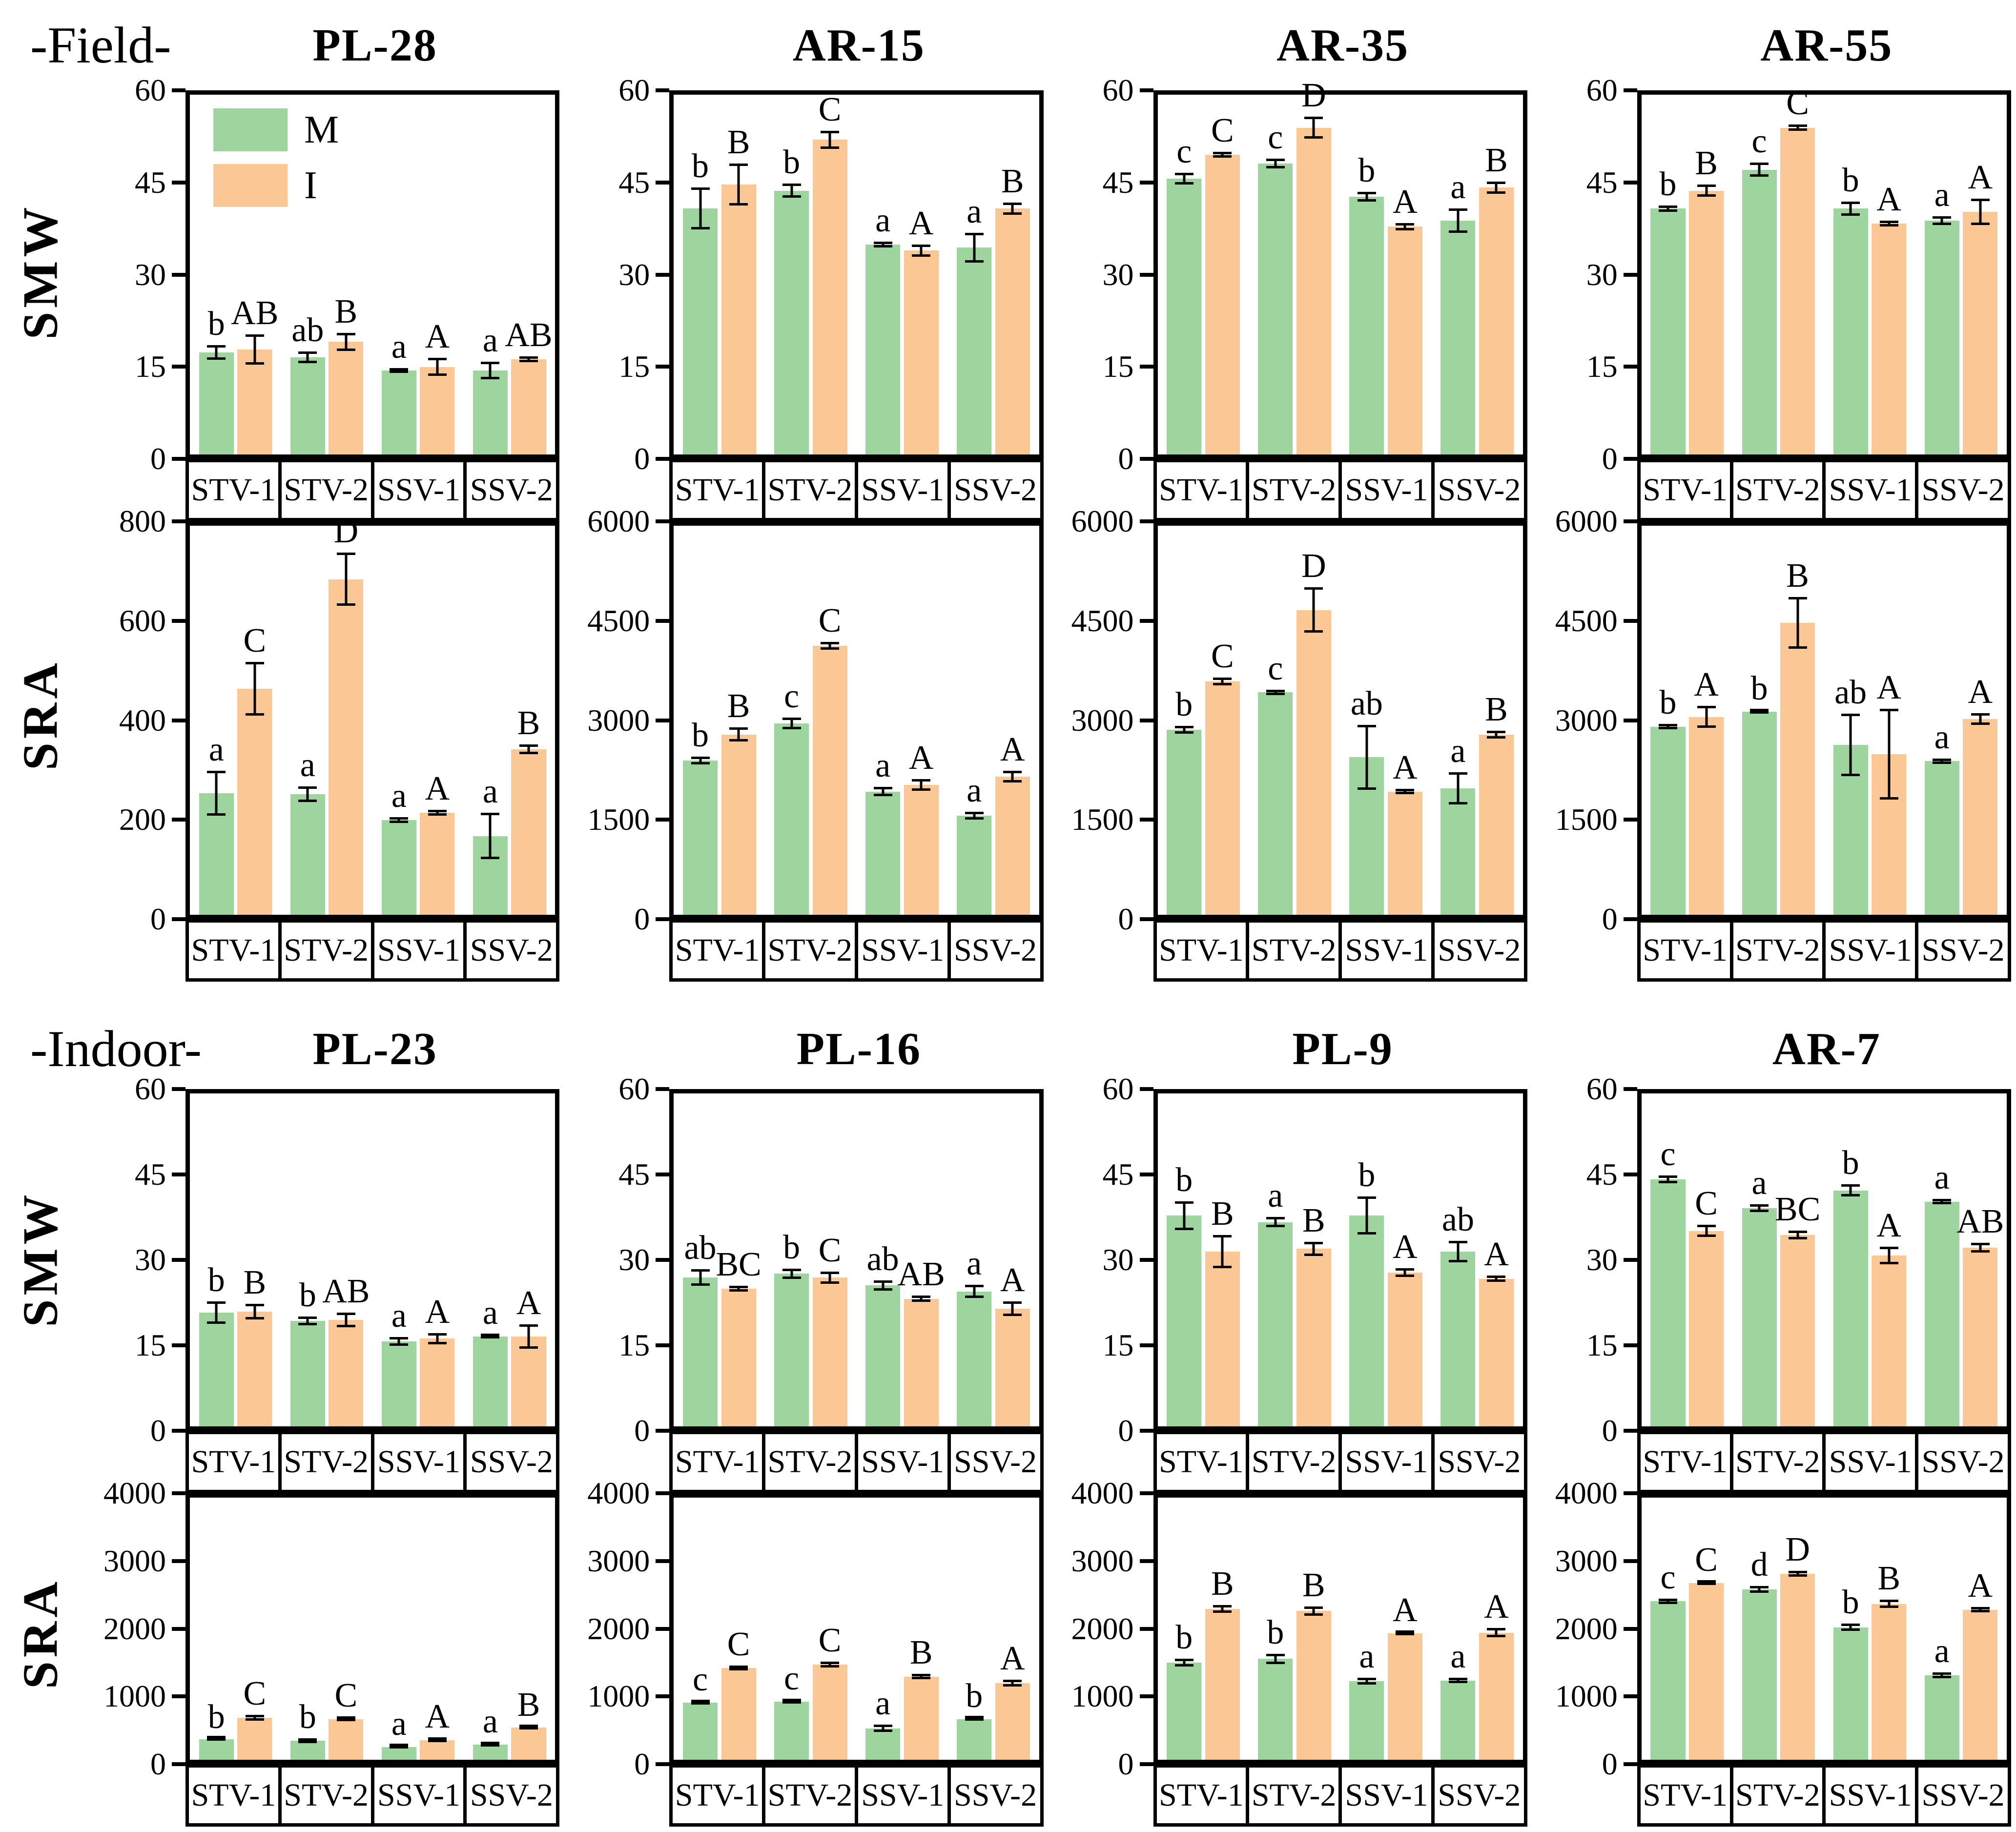  What do you see at coordinates (142, 620) in the screenshot?
I see `y-tick-label: 600` at bounding box center [142, 620].